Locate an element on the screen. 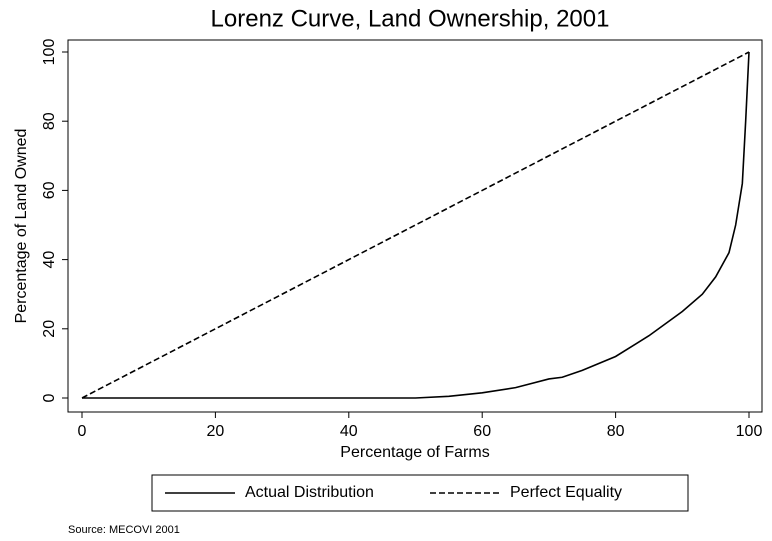  x-tick-label: 20 is located at coordinates (216, 431).